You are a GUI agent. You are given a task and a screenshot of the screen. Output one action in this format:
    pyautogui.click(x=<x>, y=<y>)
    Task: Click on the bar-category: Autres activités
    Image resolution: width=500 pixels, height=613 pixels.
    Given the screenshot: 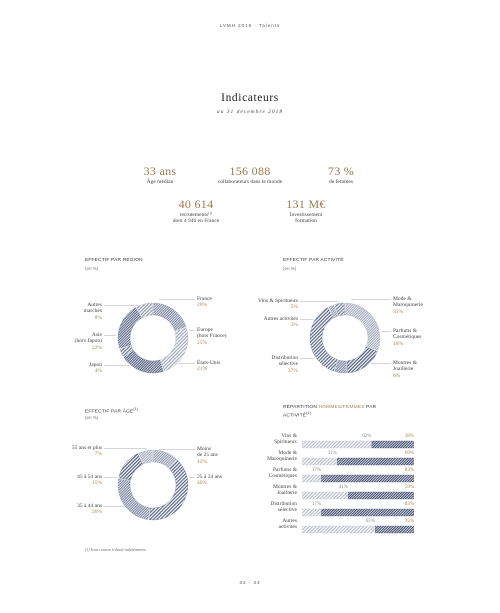 What is the action you would take?
    pyautogui.click(x=287, y=524)
    